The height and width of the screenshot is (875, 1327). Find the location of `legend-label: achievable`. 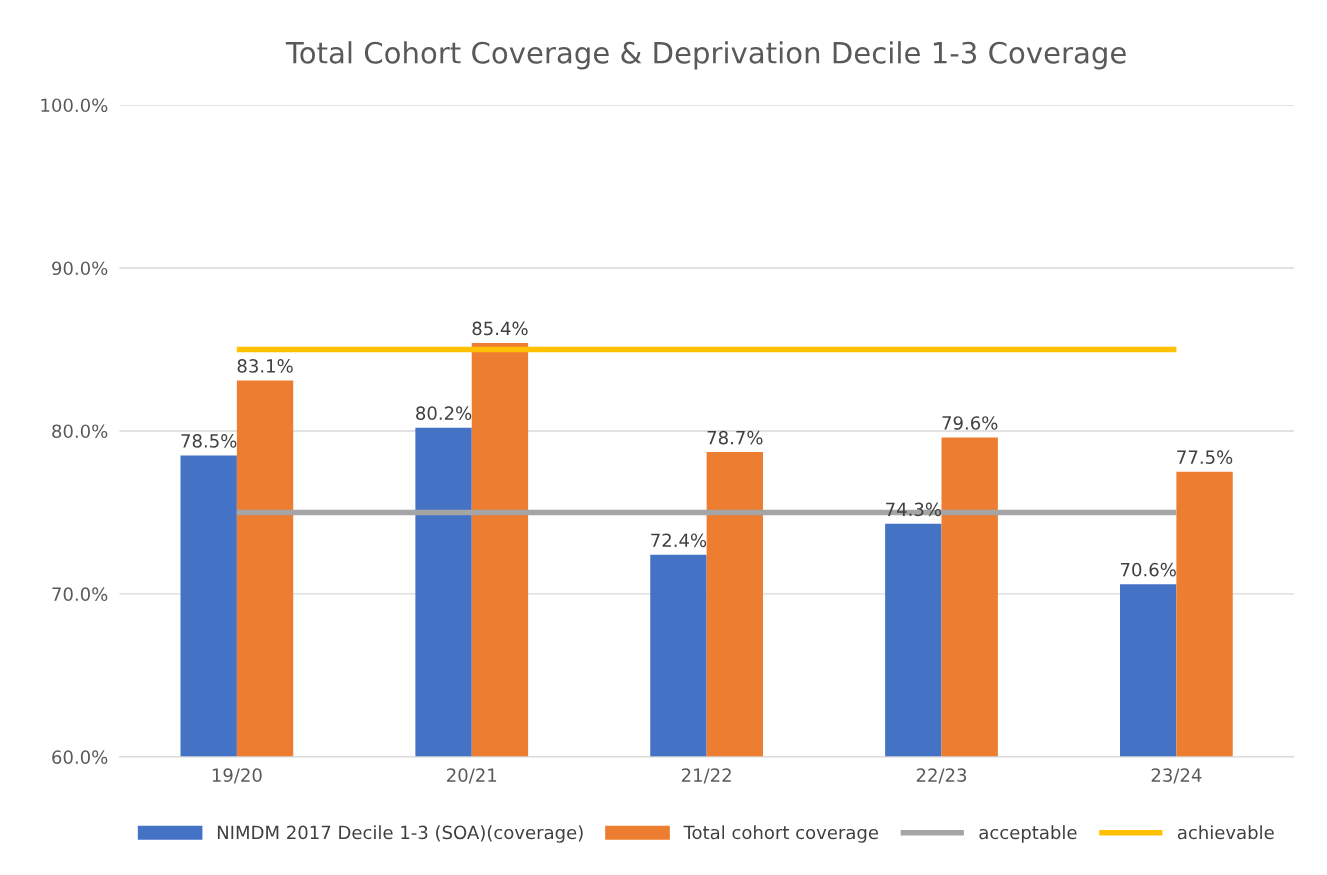

legend-label: achievable is located at coordinates (1225, 832).